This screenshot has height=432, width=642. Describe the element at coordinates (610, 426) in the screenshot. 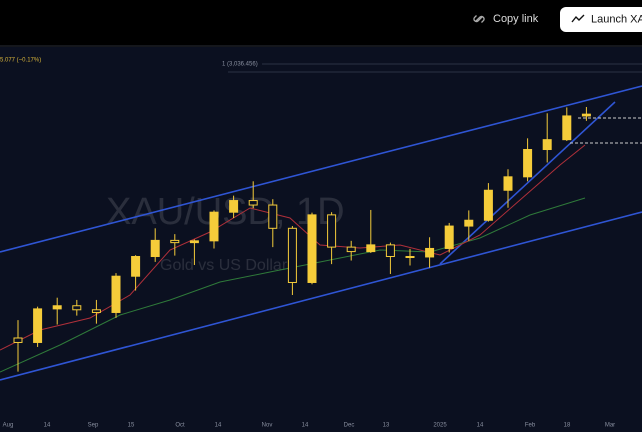

I see `x-label: Mar` at that location.